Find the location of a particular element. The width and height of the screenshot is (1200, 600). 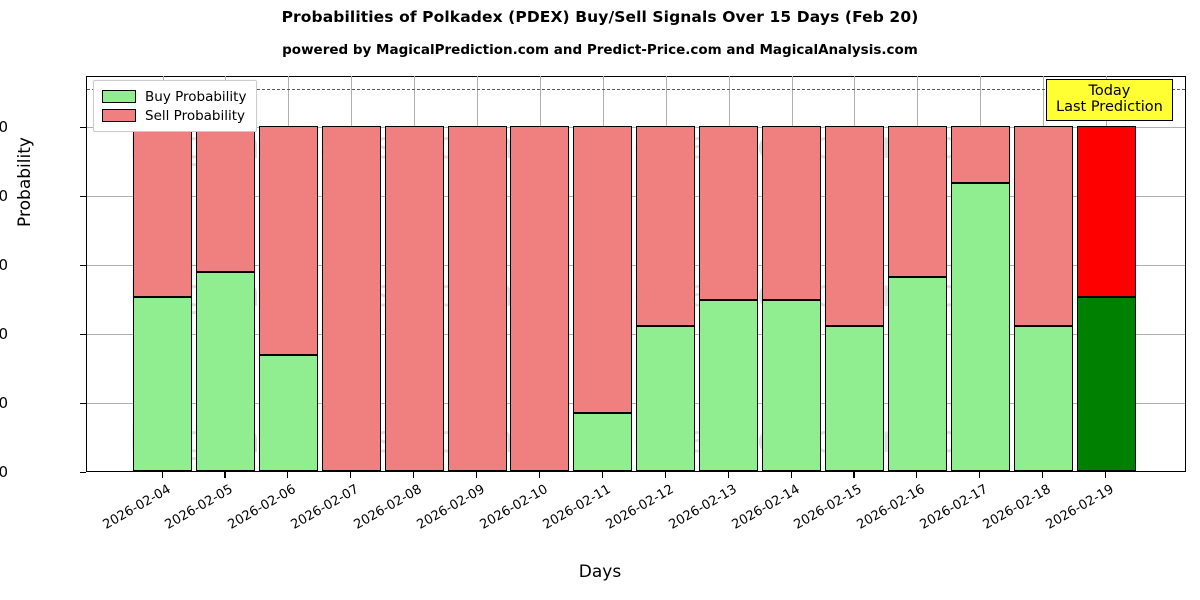

y-tick-label: 60 is located at coordinates (4, 265).